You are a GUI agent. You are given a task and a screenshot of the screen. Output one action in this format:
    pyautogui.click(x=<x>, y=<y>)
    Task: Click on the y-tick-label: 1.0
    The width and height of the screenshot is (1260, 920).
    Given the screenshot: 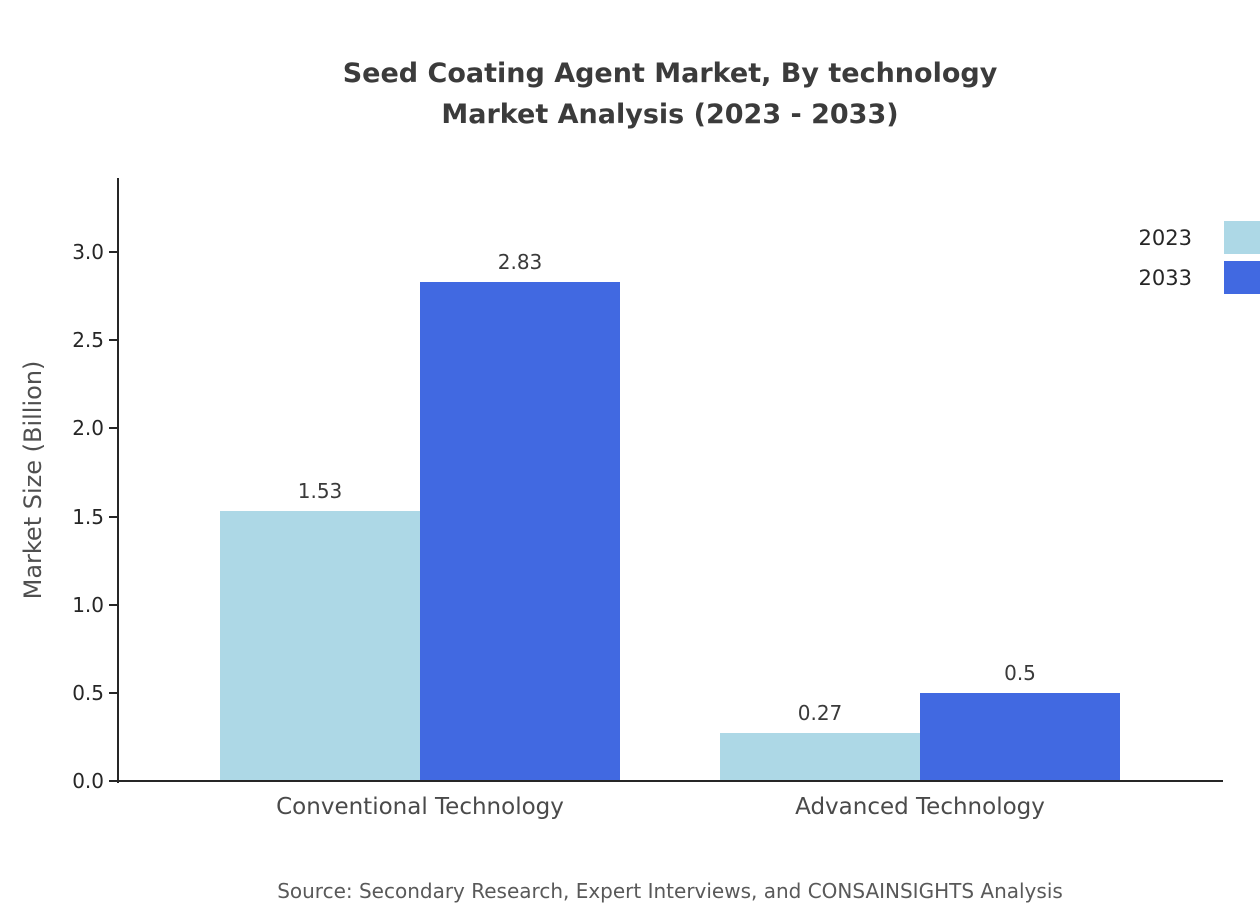 What is the action you would take?
    pyautogui.click(x=88, y=604)
    